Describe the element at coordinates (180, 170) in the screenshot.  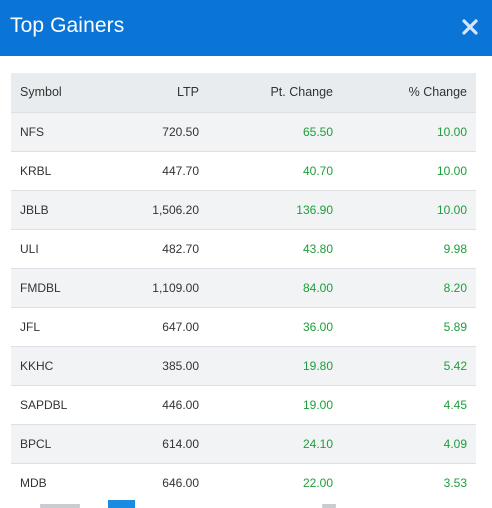
I see `cell-ltp: 447.70` at that location.